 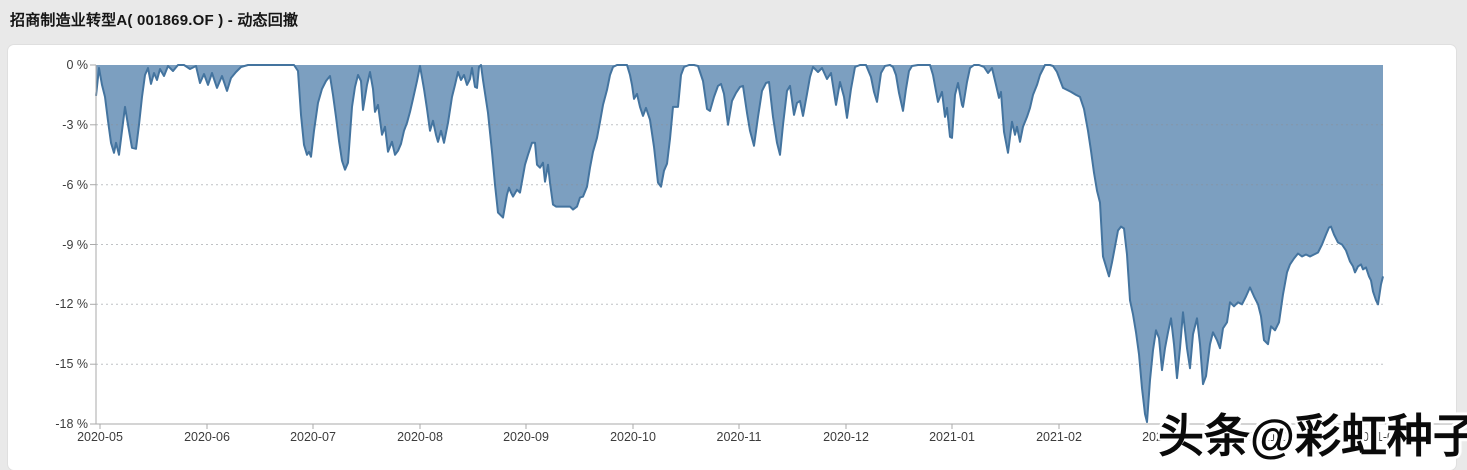 What do you see at coordinates (633, 437) in the screenshot?
I see `x-axis-label: 2020-10` at bounding box center [633, 437].